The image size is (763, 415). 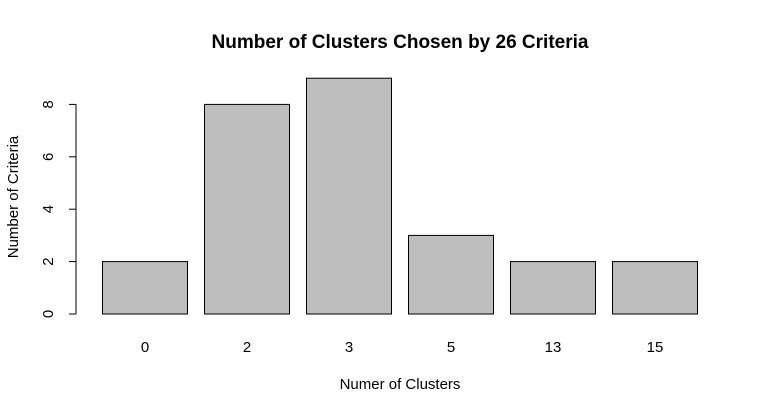 What do you see at coordinates (402, 347) in the screenshot?
I see `x-tick-labels: 0 2 3 5 13 15` at bounding box center [402, 347].